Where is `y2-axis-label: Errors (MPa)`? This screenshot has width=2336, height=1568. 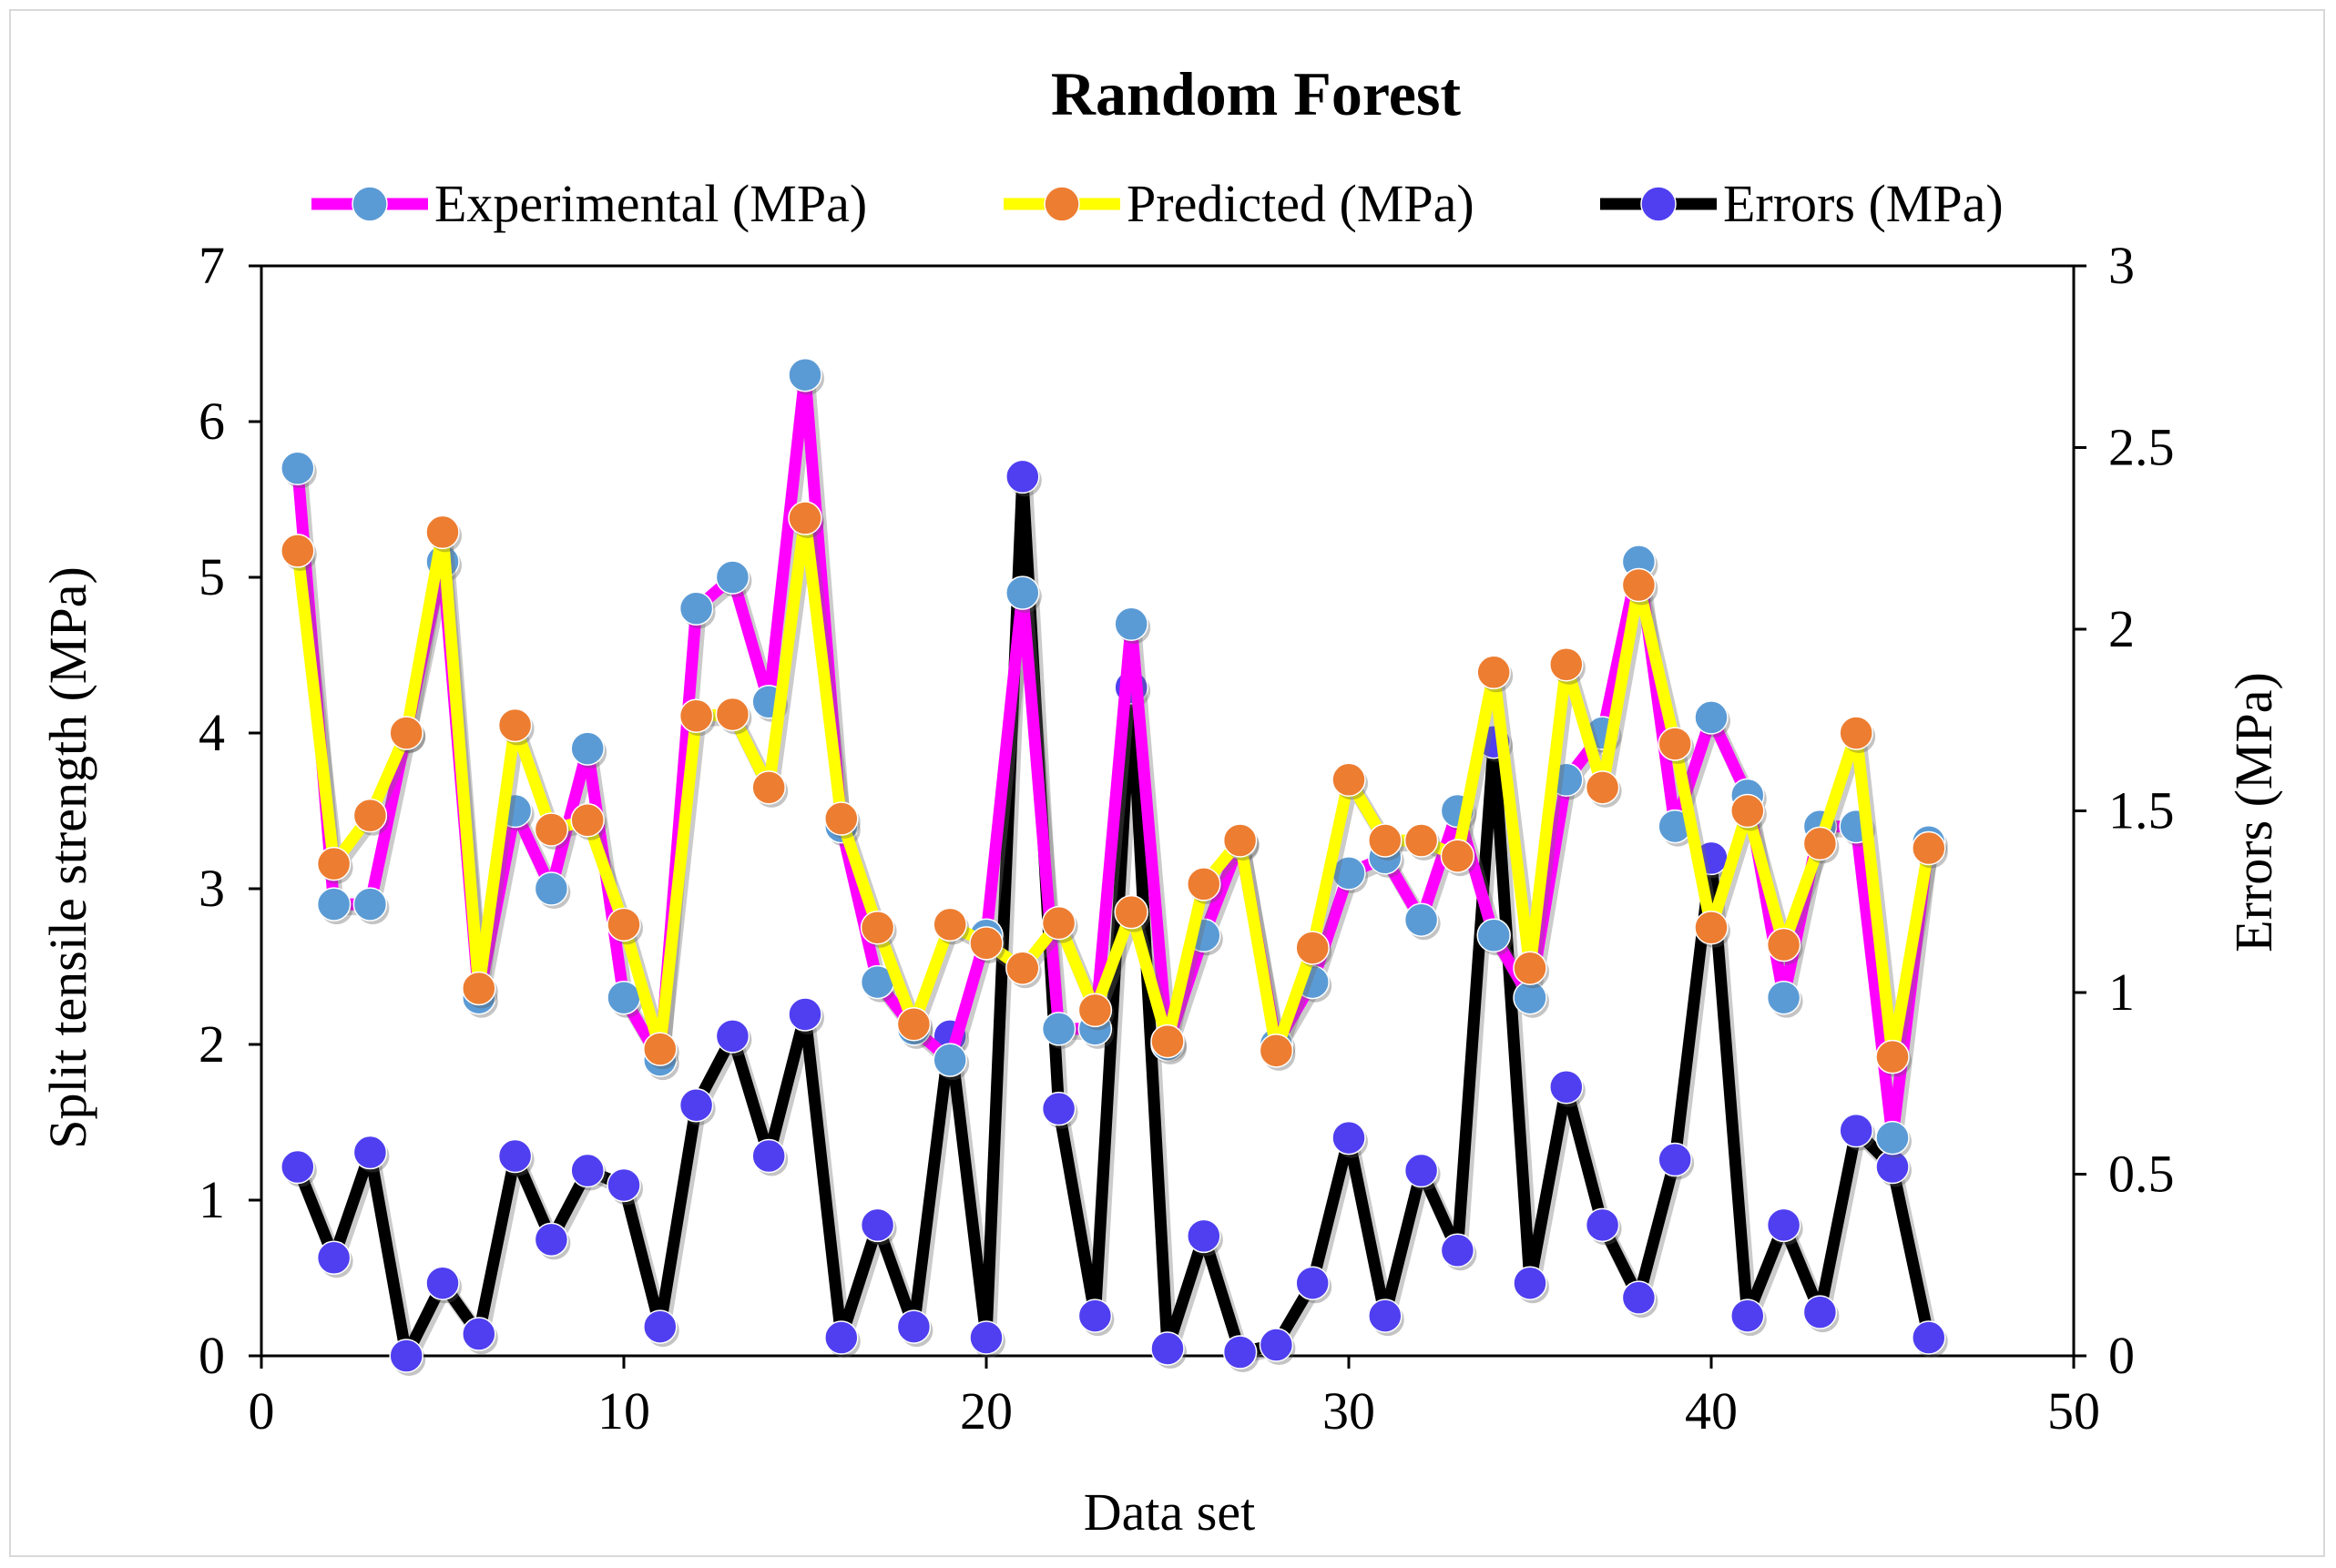
y2-axis-label: Errors (MPa) is located at coordinates (2253, 812).